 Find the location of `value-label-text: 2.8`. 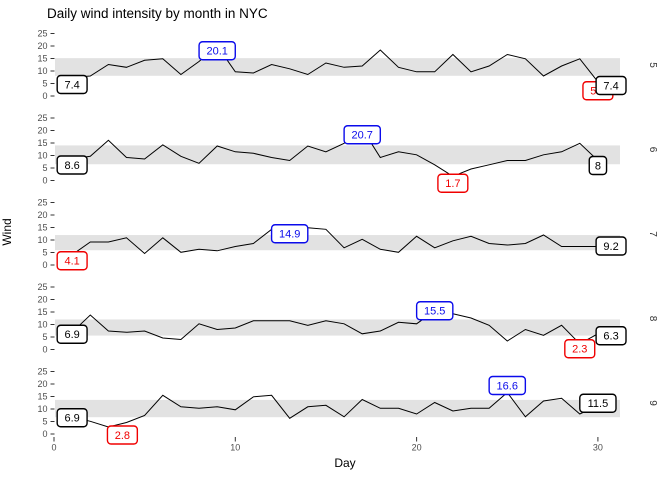

value-label-text: 2.8 is located at coordinates (122, 436).